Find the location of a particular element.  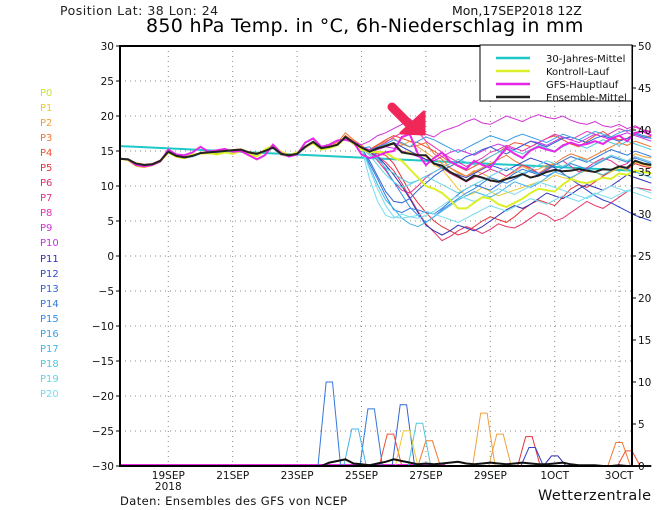

y-right-tick-label: 30 is located at coordinates (644, 215).